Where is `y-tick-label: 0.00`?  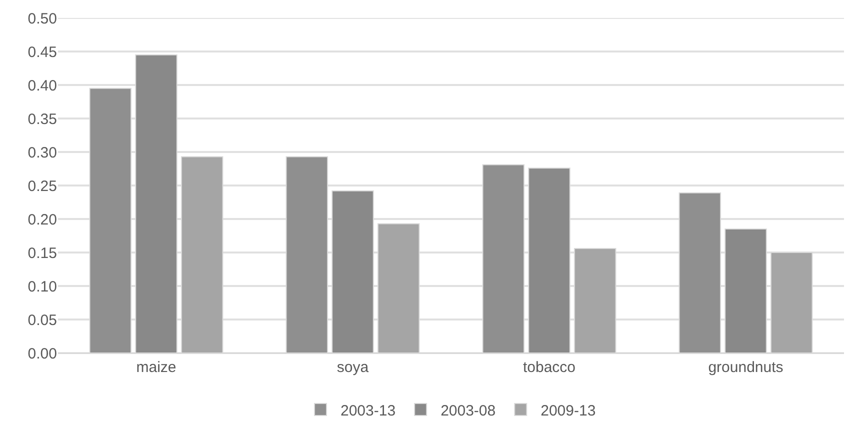 y-tick-label: 0.00 is located at coordinates (42, 353).